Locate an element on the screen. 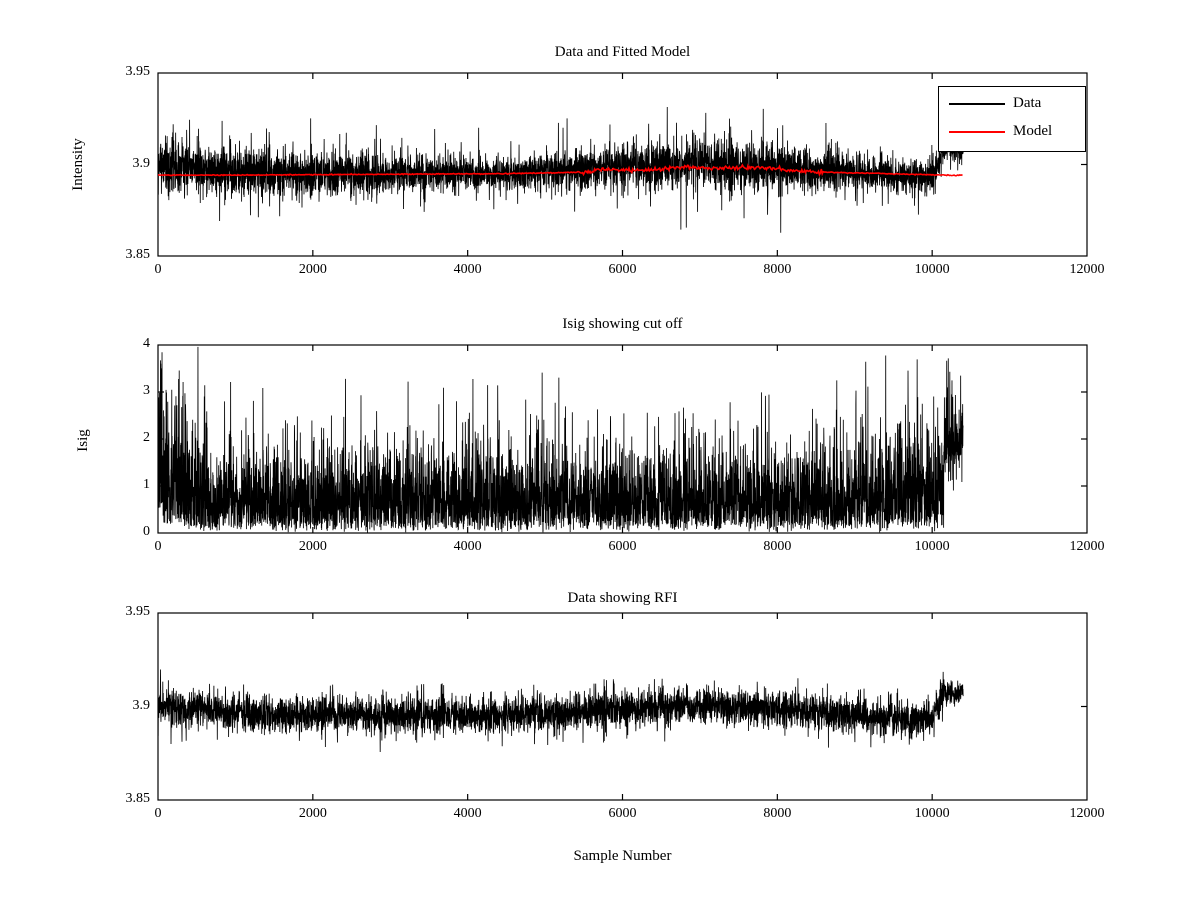 The width and height of the screenshot is (1200, 900). legend-entry-model: Model is located at coordinates (1012, 132).